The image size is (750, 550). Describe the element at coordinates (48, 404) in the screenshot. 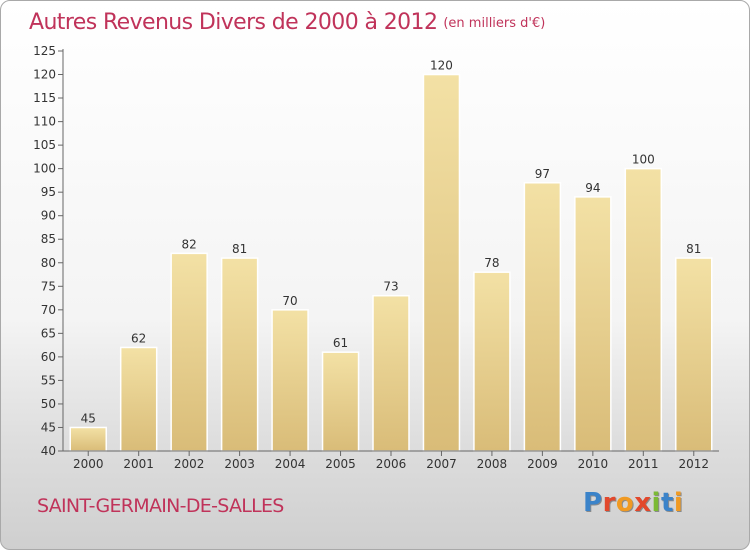

I see `y-tick-label: 50` at that location.